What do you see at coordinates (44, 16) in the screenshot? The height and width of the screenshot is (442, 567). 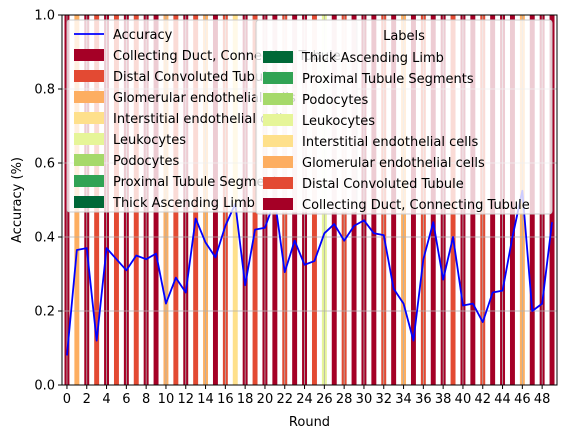 I see `y-tick-label: 1.0` at bounding box center [44, 16].